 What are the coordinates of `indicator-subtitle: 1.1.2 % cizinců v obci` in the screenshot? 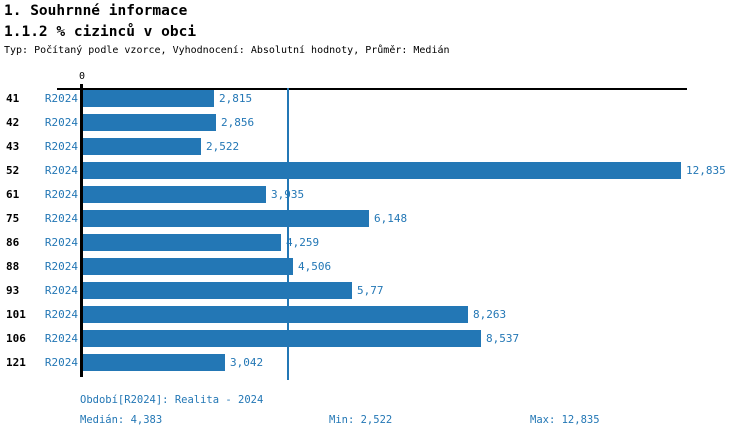 It's located at (100, 32).